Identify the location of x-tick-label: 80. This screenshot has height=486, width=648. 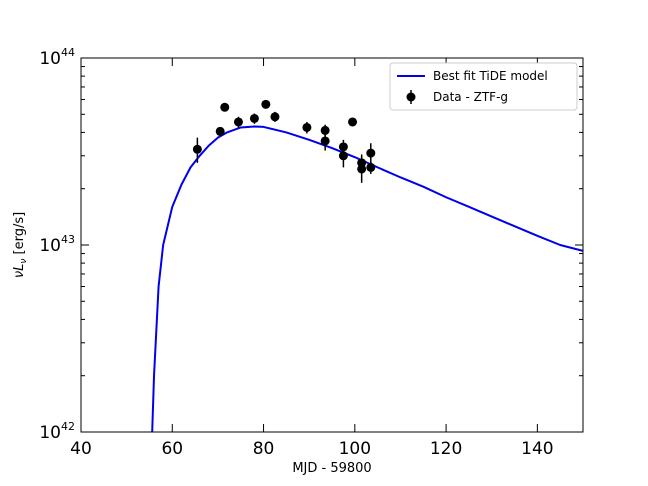
(264, 449).